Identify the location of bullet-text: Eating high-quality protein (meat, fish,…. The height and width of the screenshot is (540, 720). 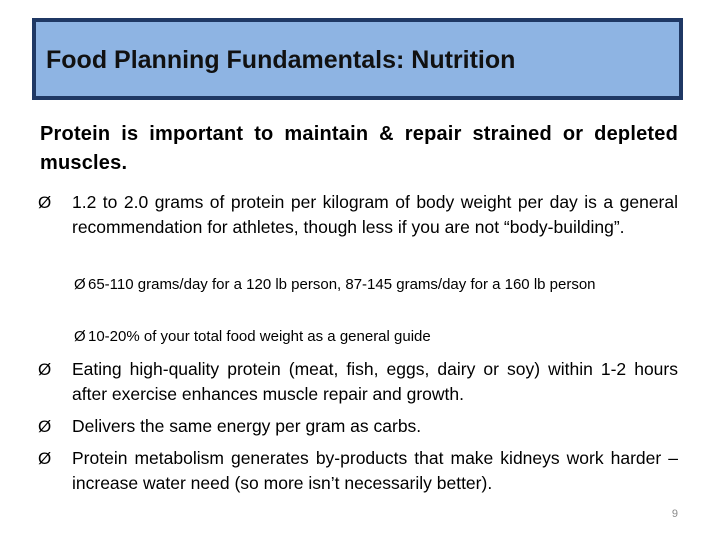
(375, 381).